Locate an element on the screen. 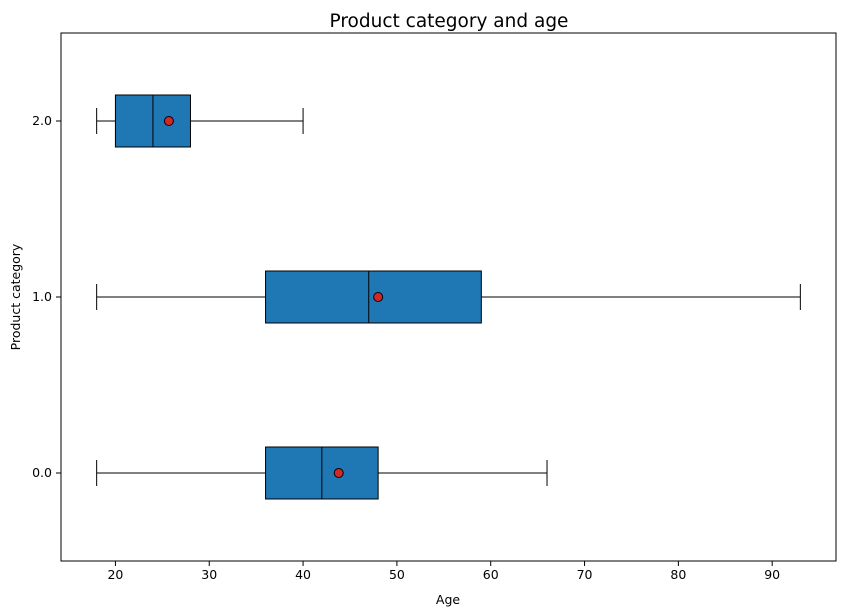 The width and height of the screenshot is (846, 616). x-tick-label: 40 is located at coordinates (303, 574).